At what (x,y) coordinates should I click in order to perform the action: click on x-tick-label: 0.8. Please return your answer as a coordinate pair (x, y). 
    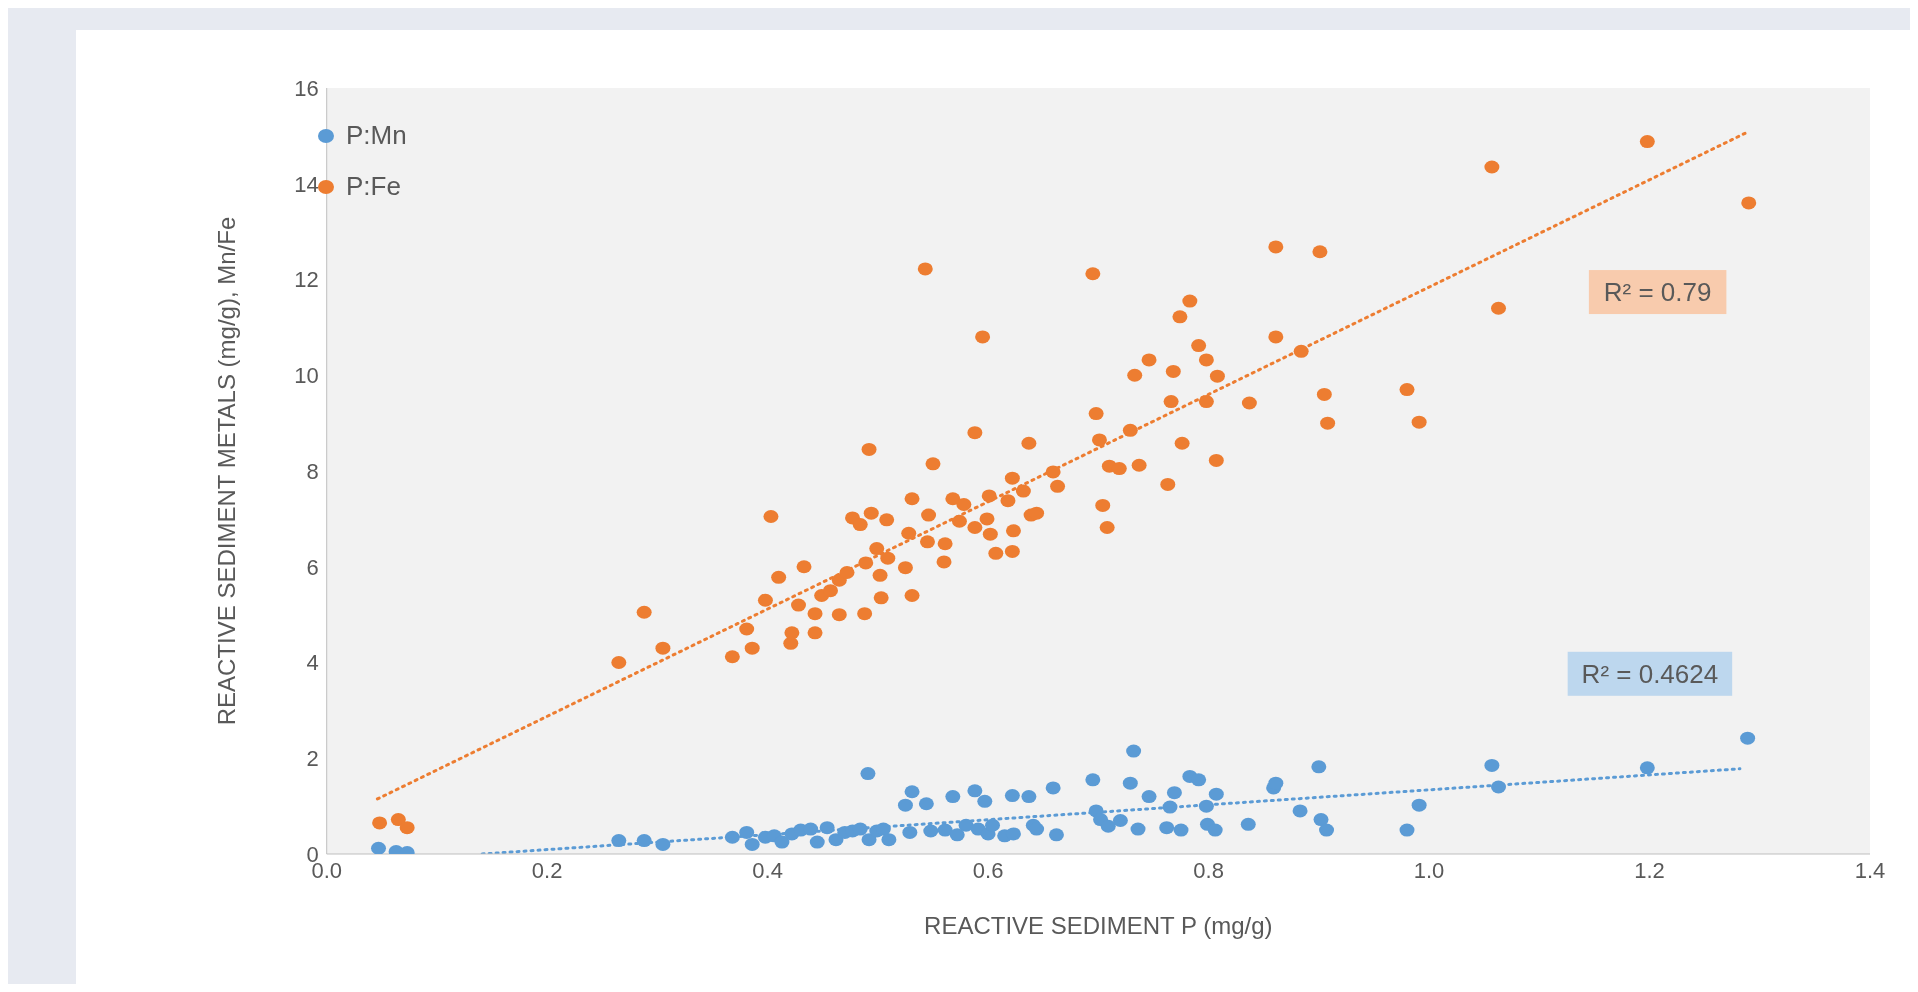
    Looking at the image, I should click on (1208, 870).